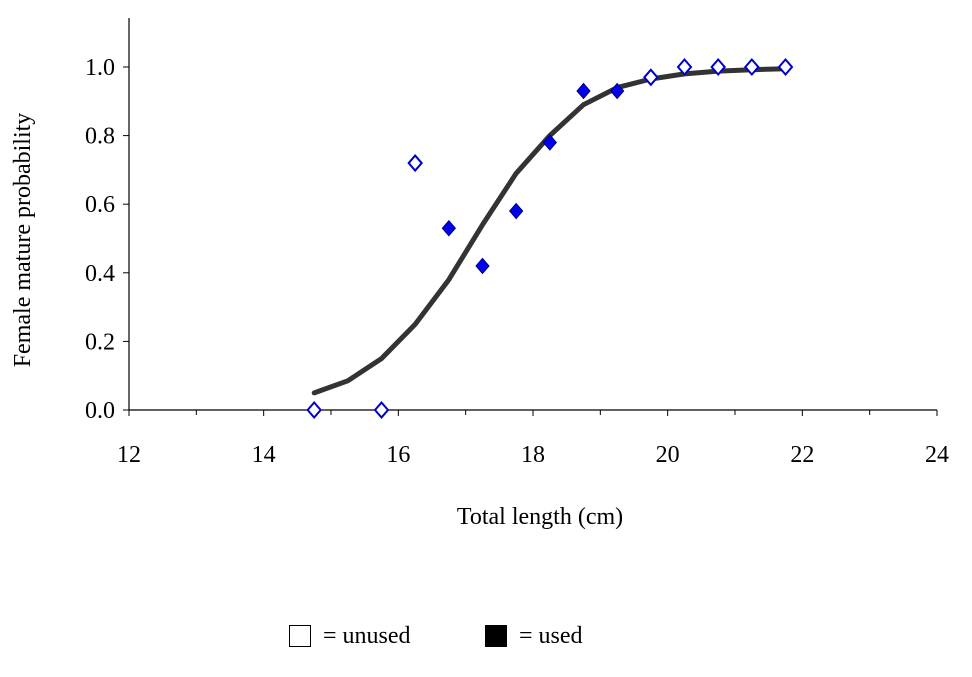  Describe the element at coordinates (129, 455) in the screenshot. I see `x-tick-label: 12` at that location.